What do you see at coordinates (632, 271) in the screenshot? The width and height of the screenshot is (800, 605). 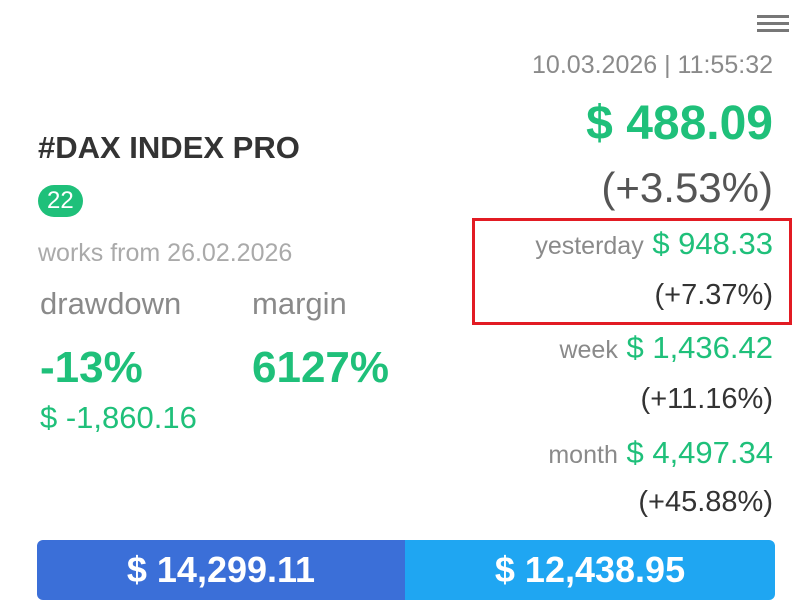 I see `highlight-box` at bounding box center [632, 271].